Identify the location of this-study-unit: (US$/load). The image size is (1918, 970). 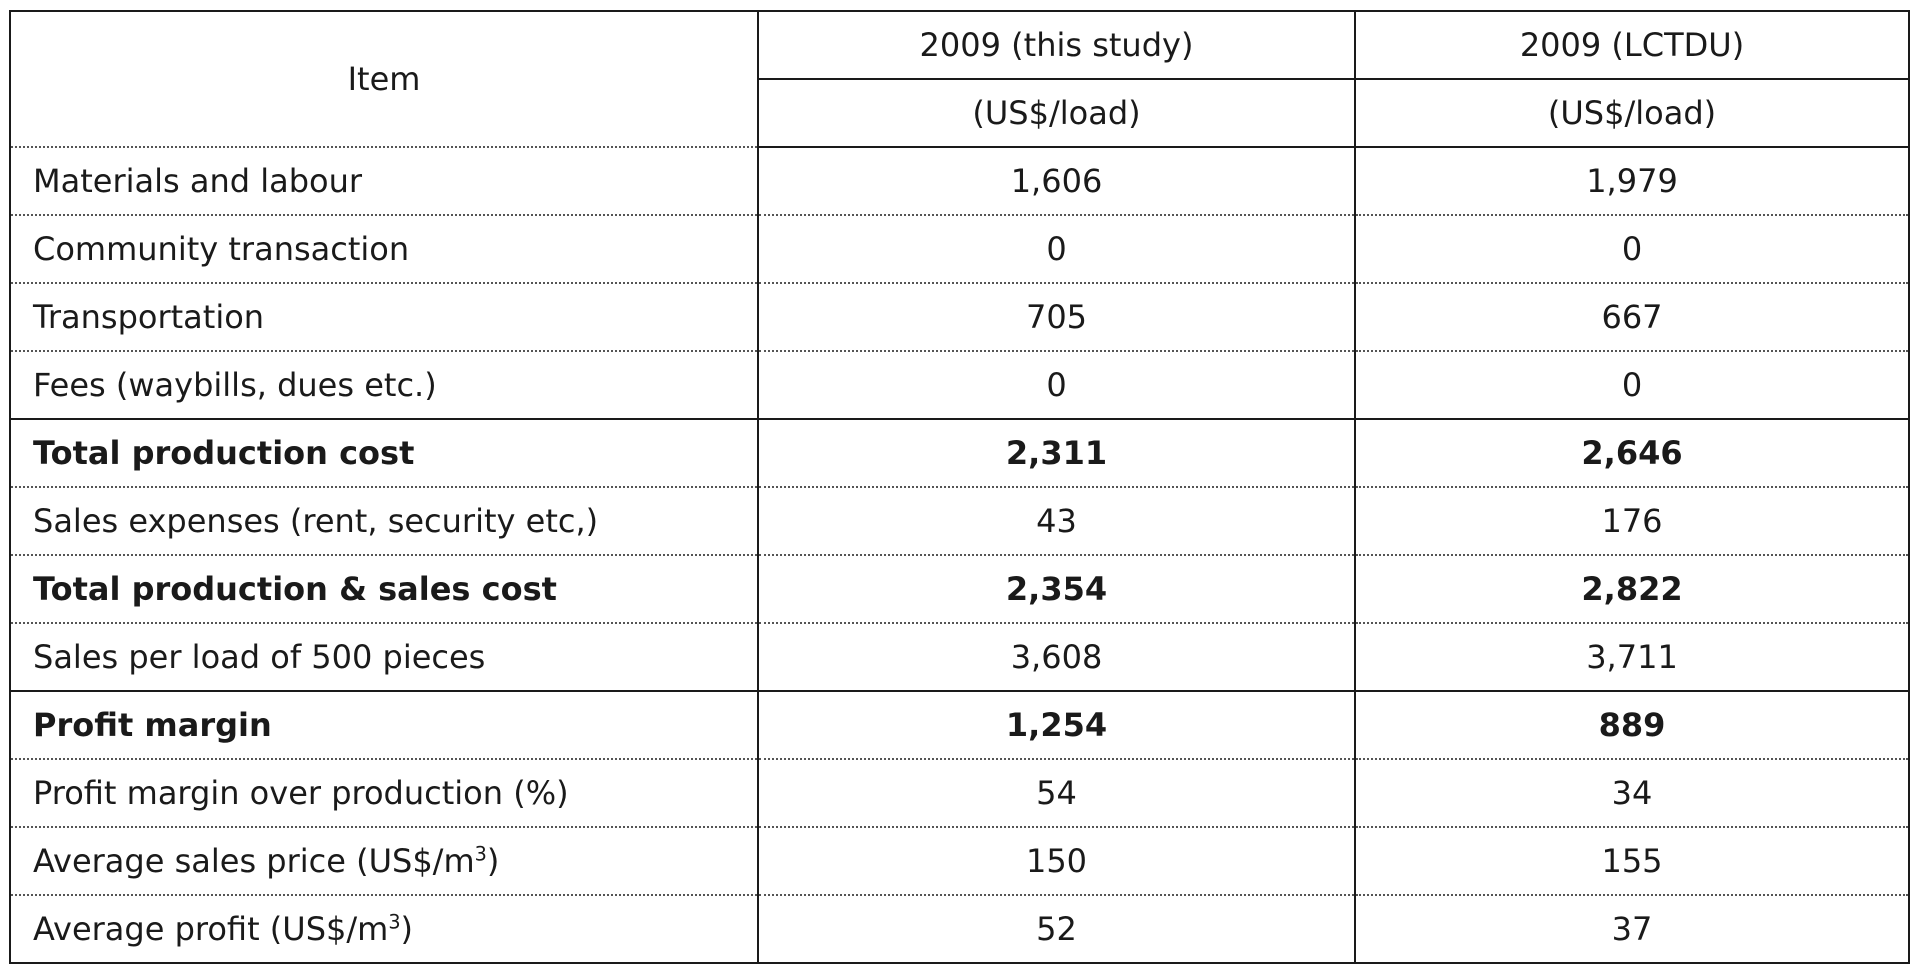
(1056, 113).